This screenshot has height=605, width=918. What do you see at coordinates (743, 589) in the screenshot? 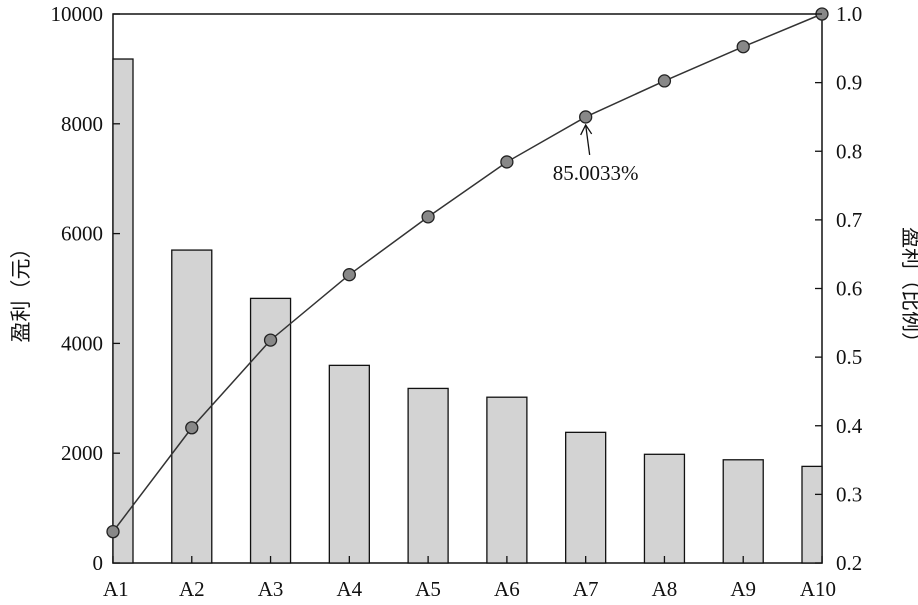
I see `x-tick-label: A9` at bounding box center [743, 589].